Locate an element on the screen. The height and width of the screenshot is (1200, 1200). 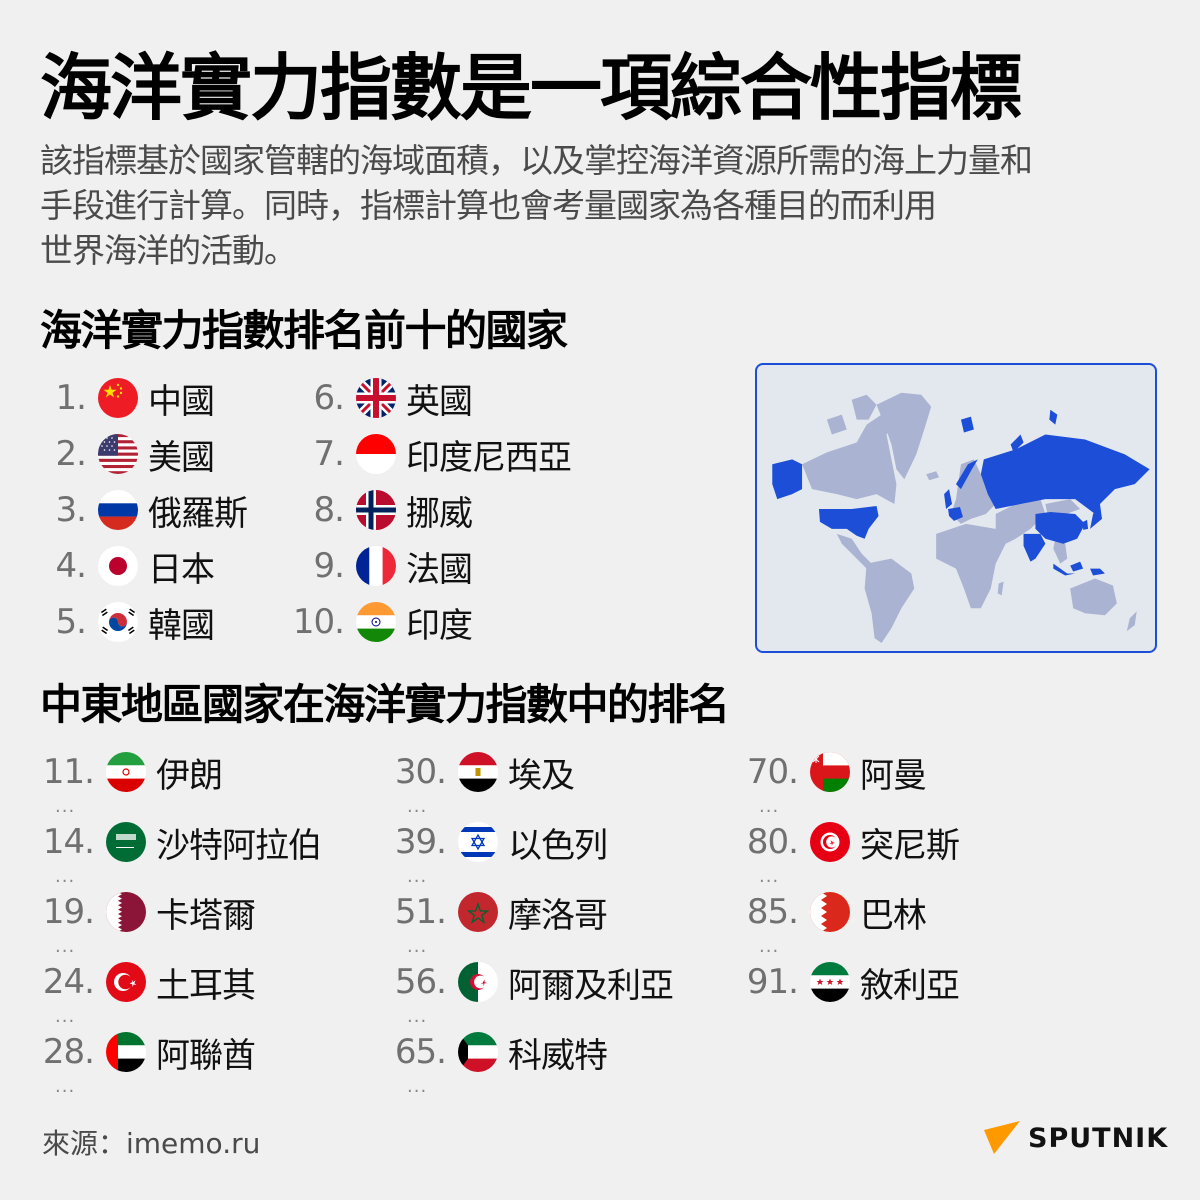
japan-flag-icon is located at coordinates (118, 566).